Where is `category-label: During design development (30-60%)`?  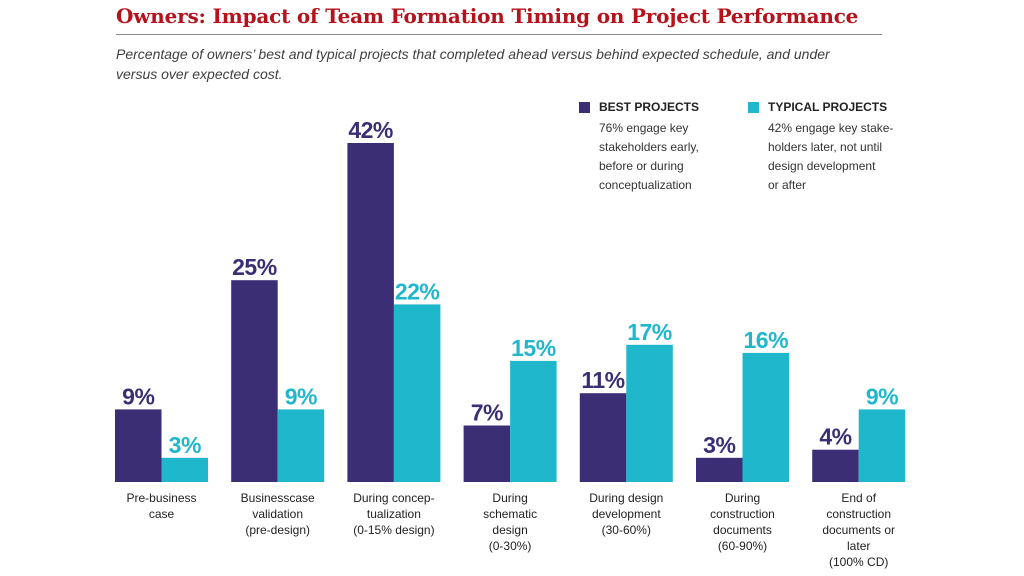
category-label: During design development (30-60%) is located at coordinates (626, 514).